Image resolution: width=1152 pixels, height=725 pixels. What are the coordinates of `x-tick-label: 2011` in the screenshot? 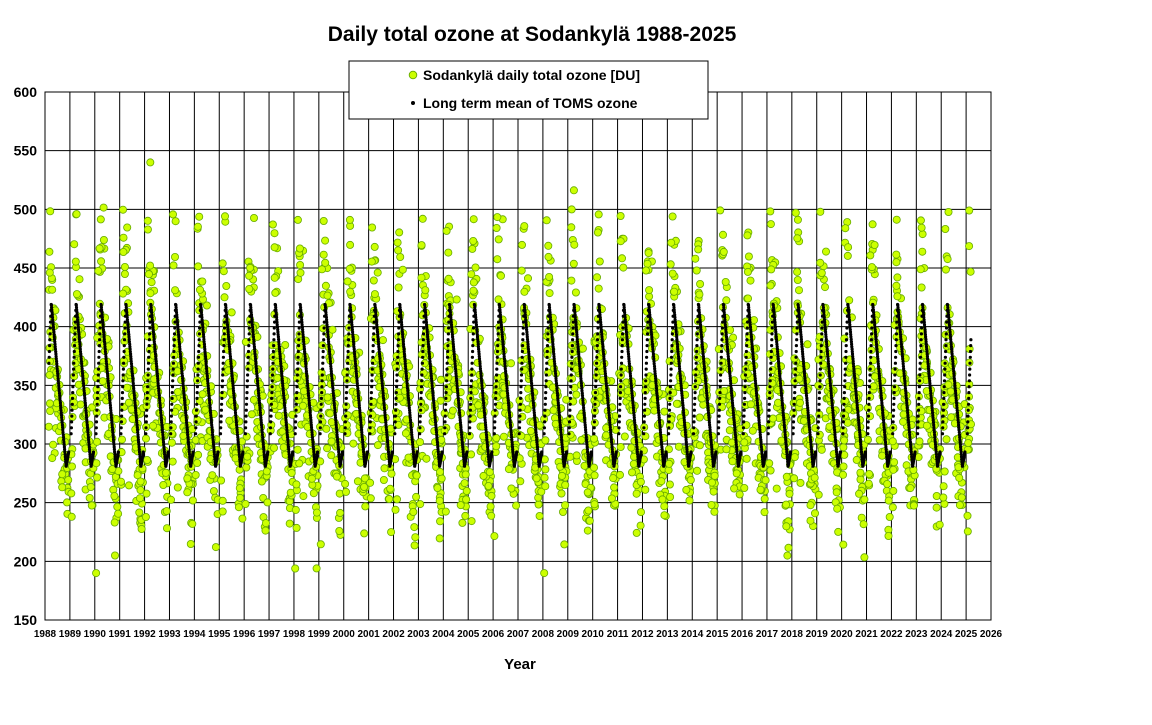 It's located at (618, 634).